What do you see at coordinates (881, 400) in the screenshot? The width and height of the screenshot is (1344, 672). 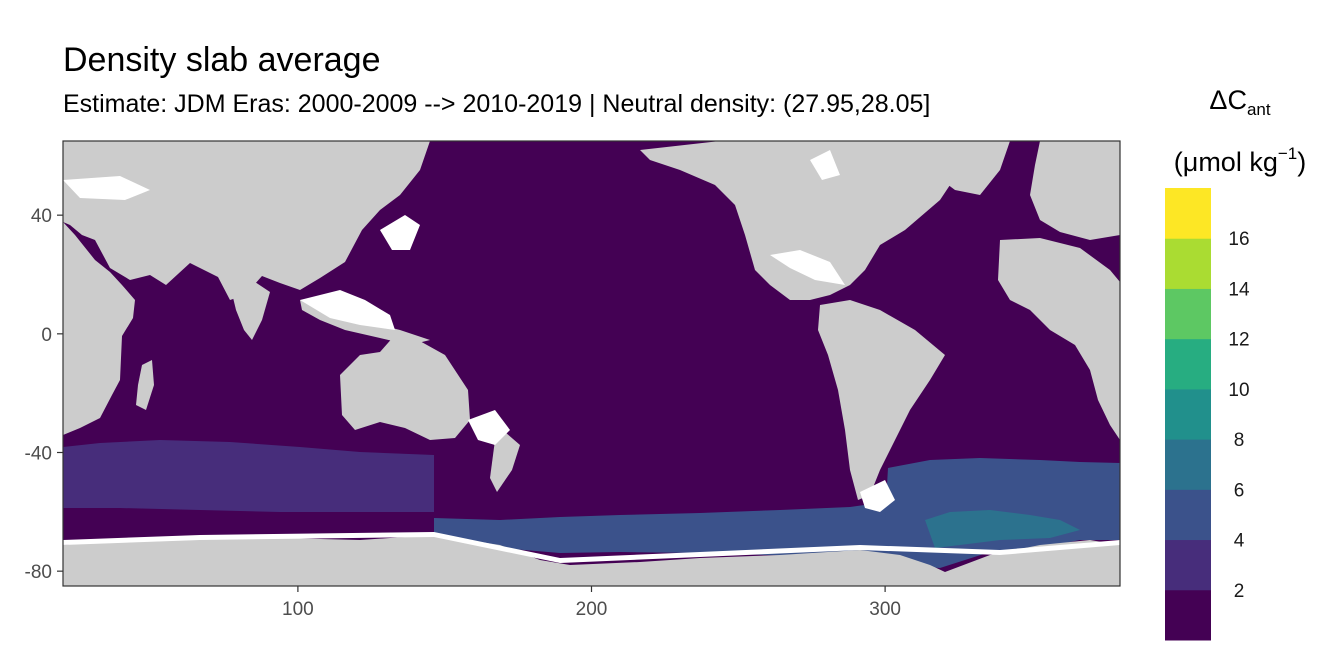 I see `south-america-landmass` at bounding box center [881, 400].